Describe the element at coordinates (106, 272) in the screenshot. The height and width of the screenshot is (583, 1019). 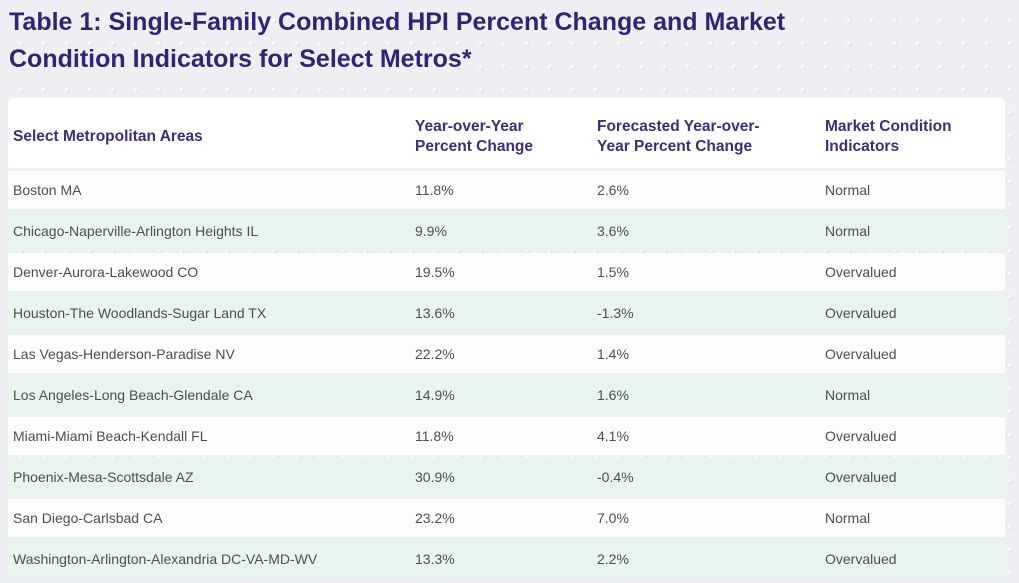
I see `cell-metro-area: Denver-Aurora-Lakewood CO` at that location.